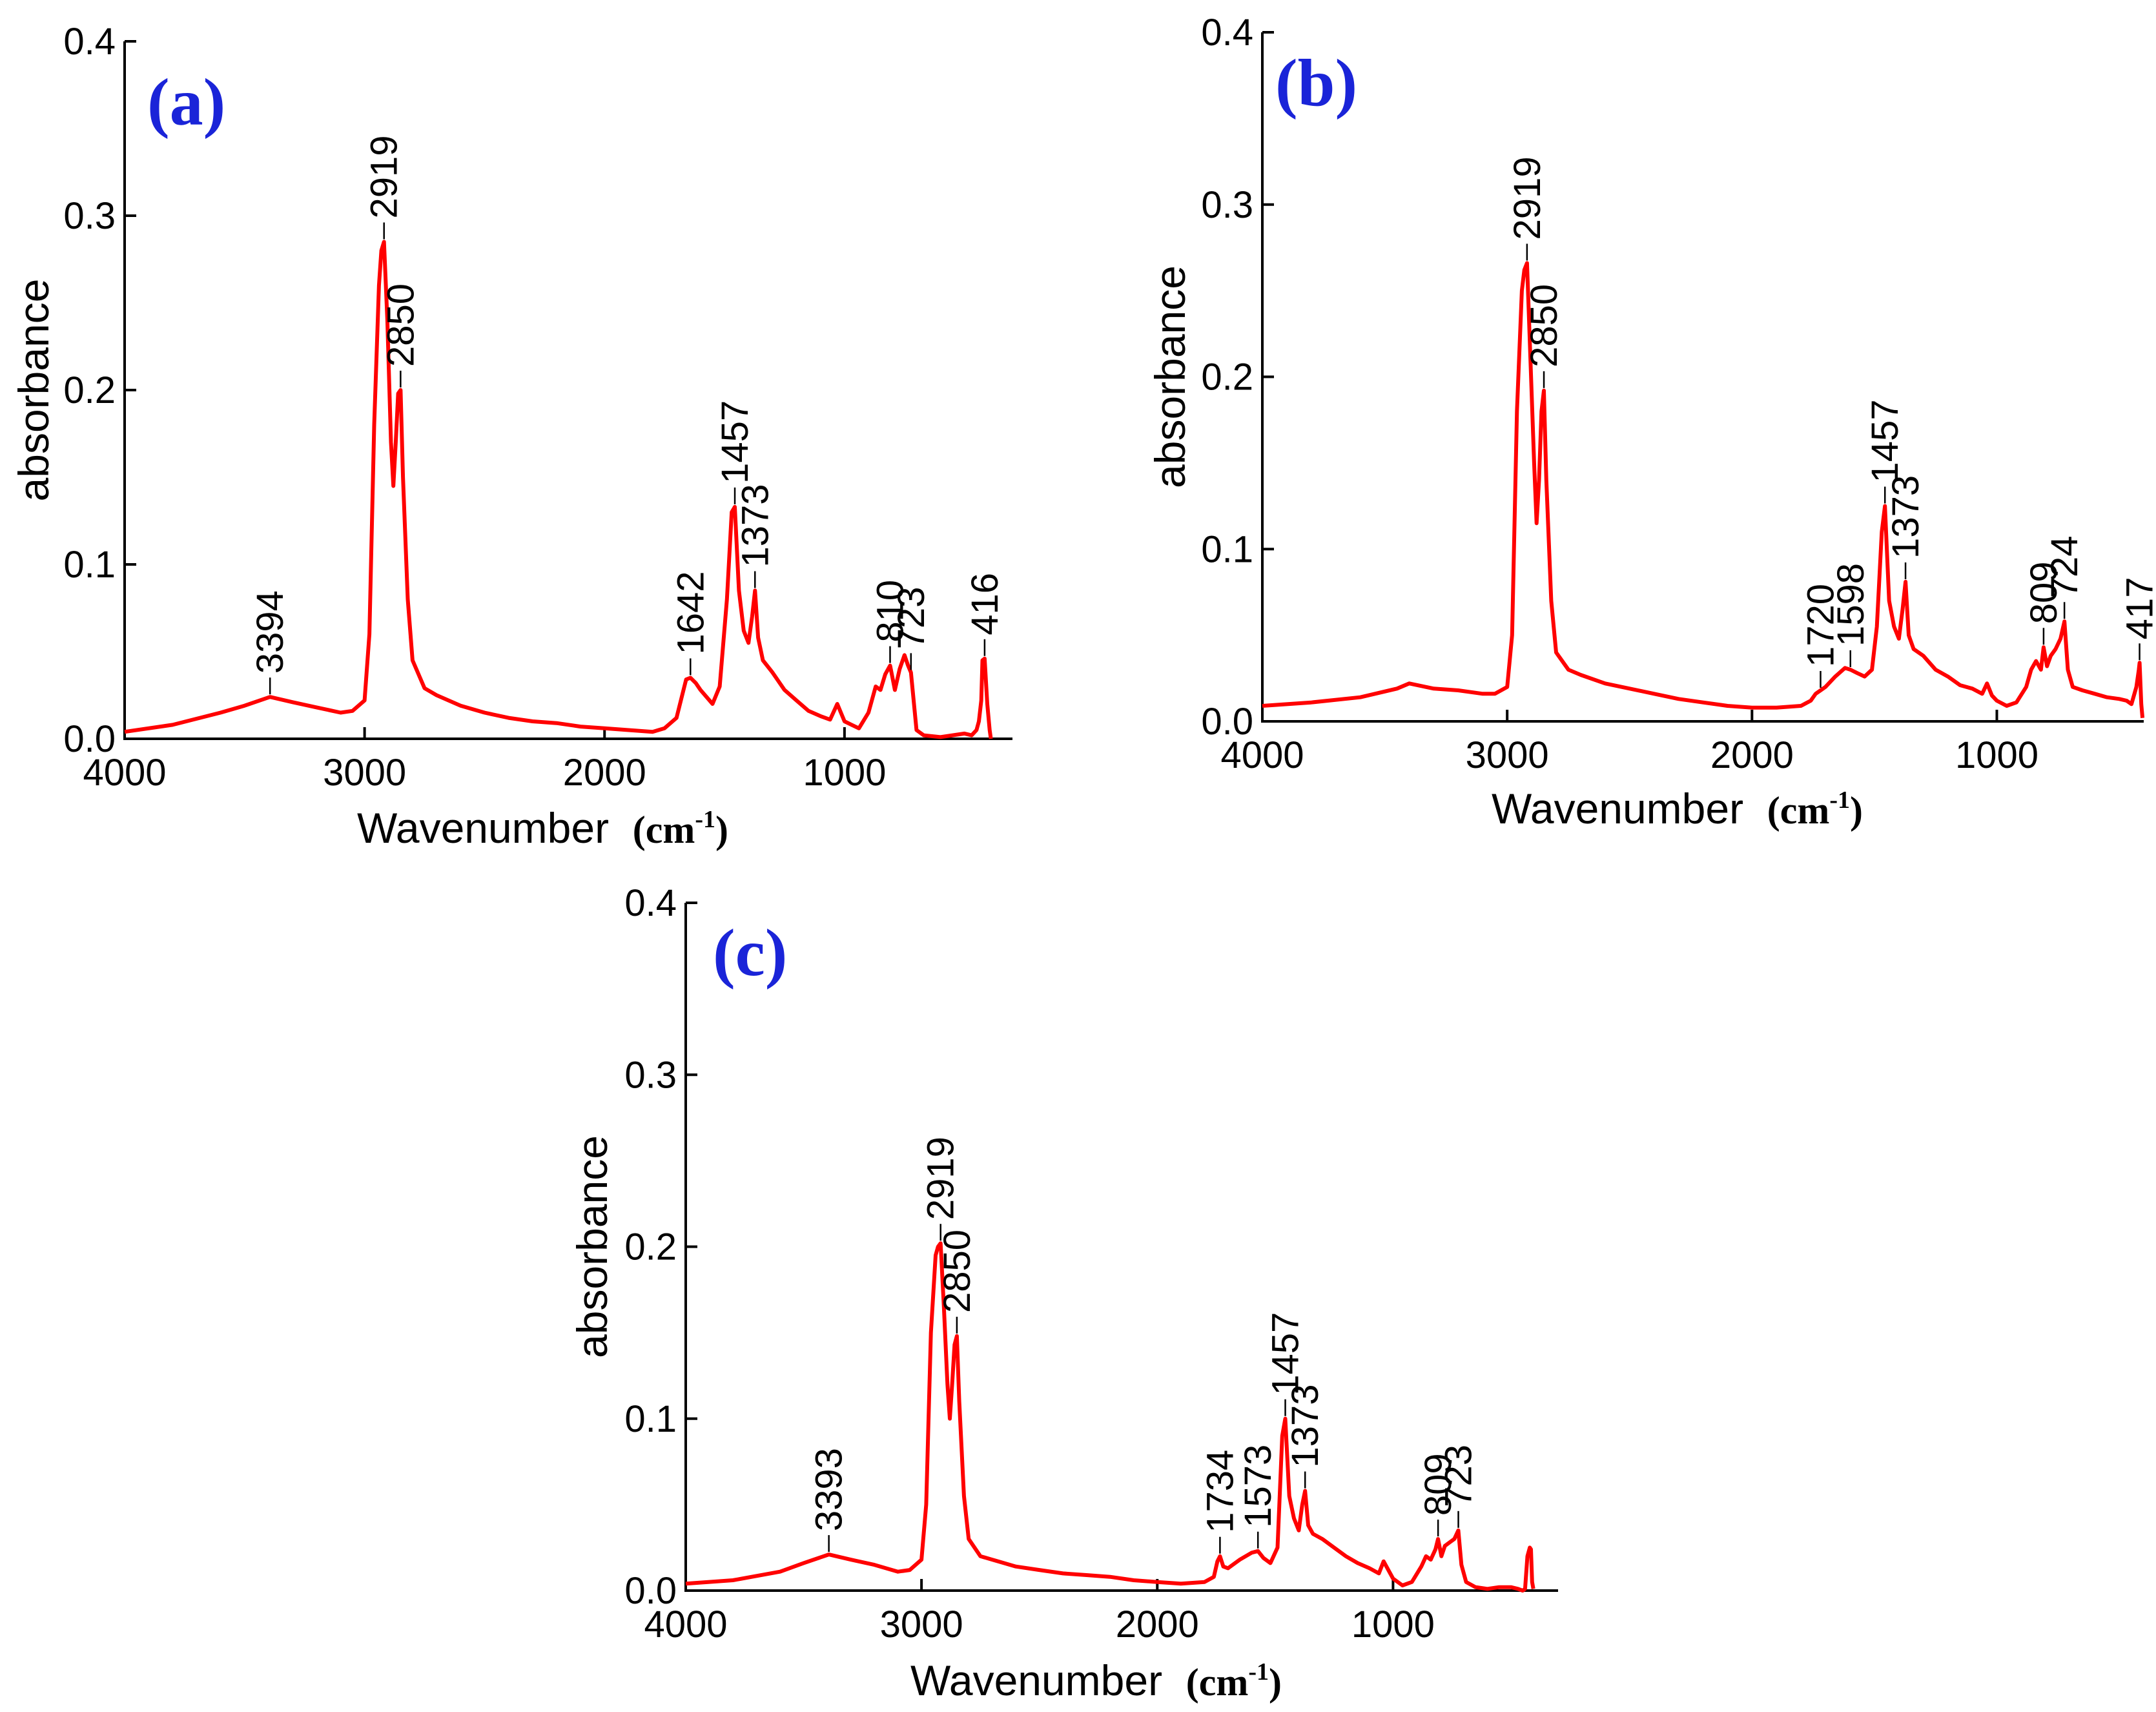 The height and width of the screenshot is (1712, 2156). Describe the element at coordinates (691, 612) in the screenshot. I see `peak-label: 1642` at that location.